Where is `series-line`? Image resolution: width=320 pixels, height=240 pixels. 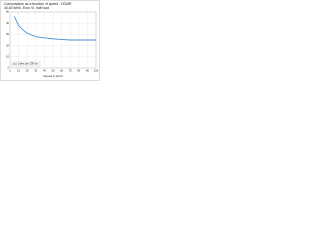
series-line is located at coordinates (54, 28).